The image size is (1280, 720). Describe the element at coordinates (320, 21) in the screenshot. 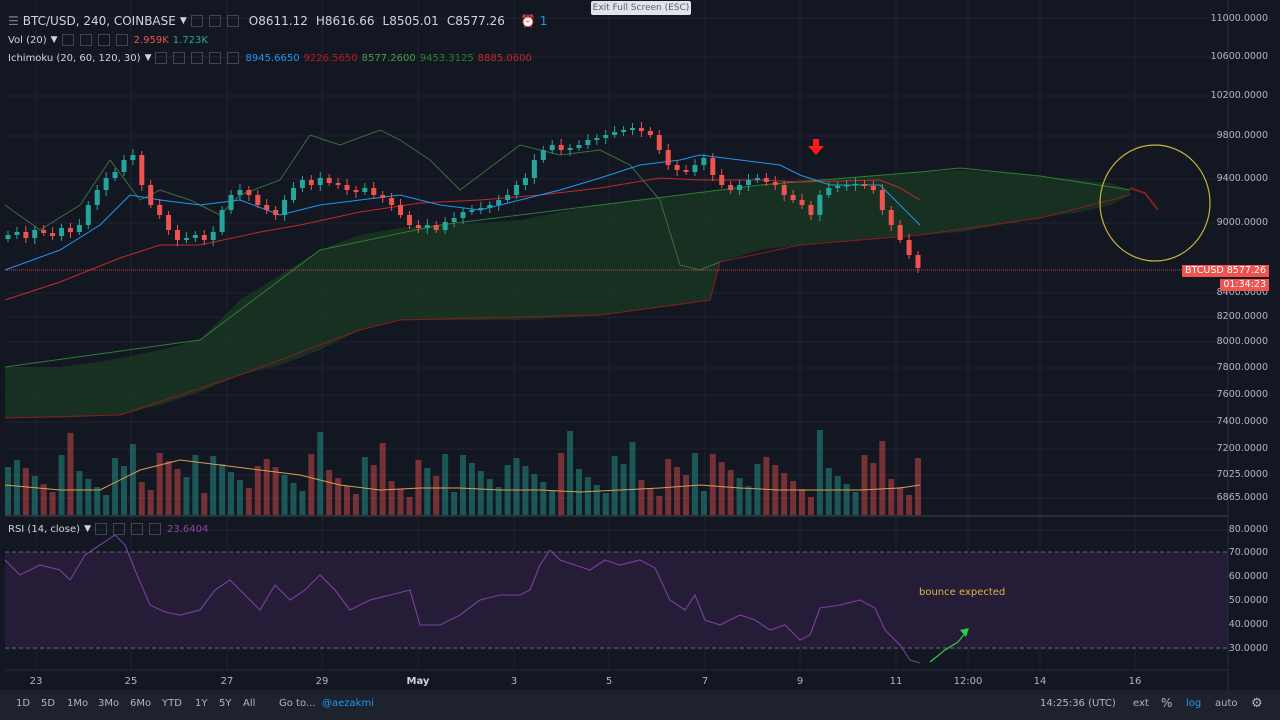

I see `high-label: H` at that location.